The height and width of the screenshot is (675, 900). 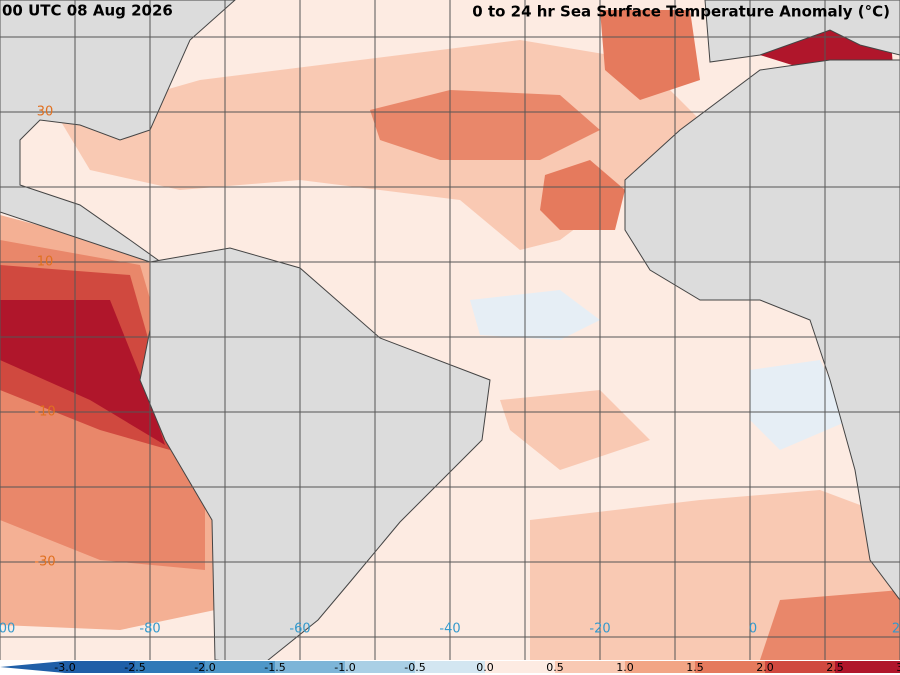 What do you see at coordinates (32, 667) in the screenshot?
I see `colorbar-extend-low` at bounding box center [32, 667].